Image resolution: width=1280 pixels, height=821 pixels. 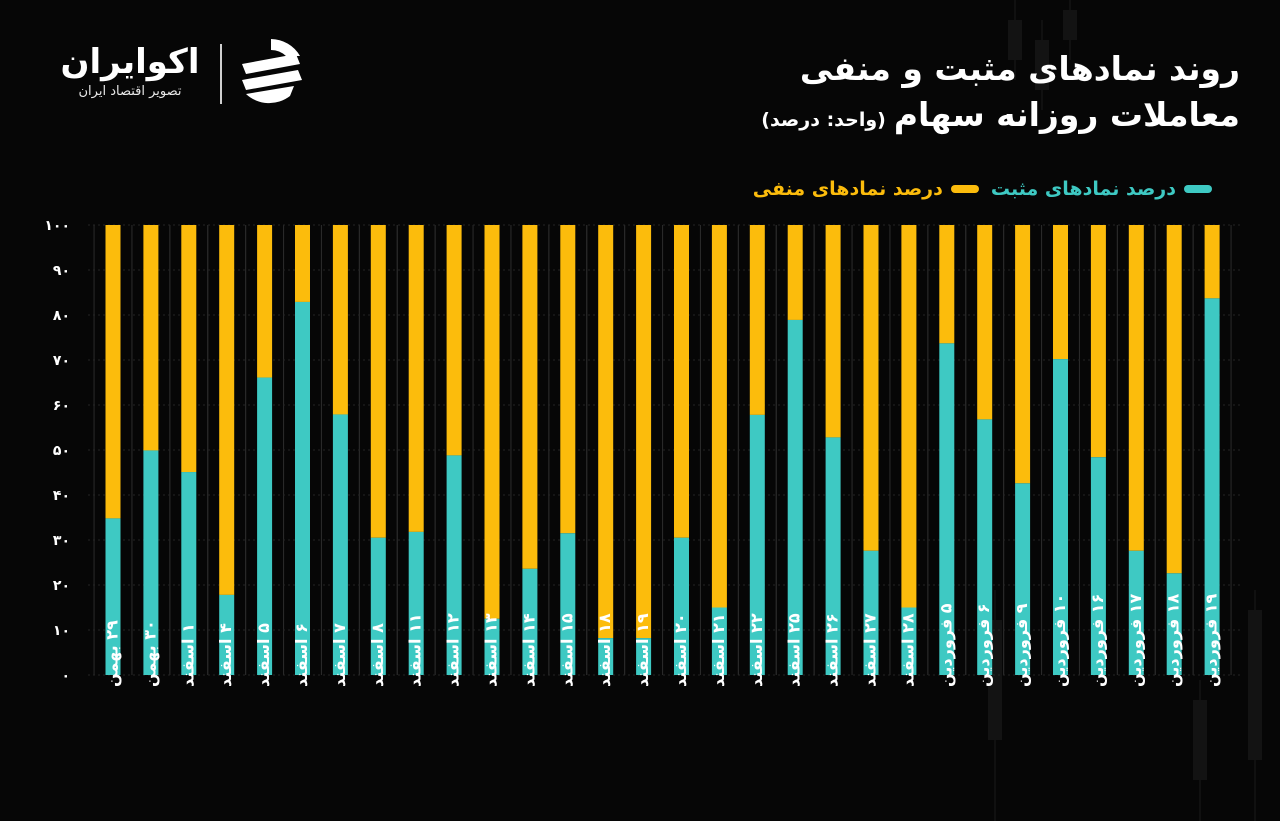 What do you see at coordinates (130, 62) in the screenshot?
I see `logo-name: اکوایران` at bounding box center [130, 62].